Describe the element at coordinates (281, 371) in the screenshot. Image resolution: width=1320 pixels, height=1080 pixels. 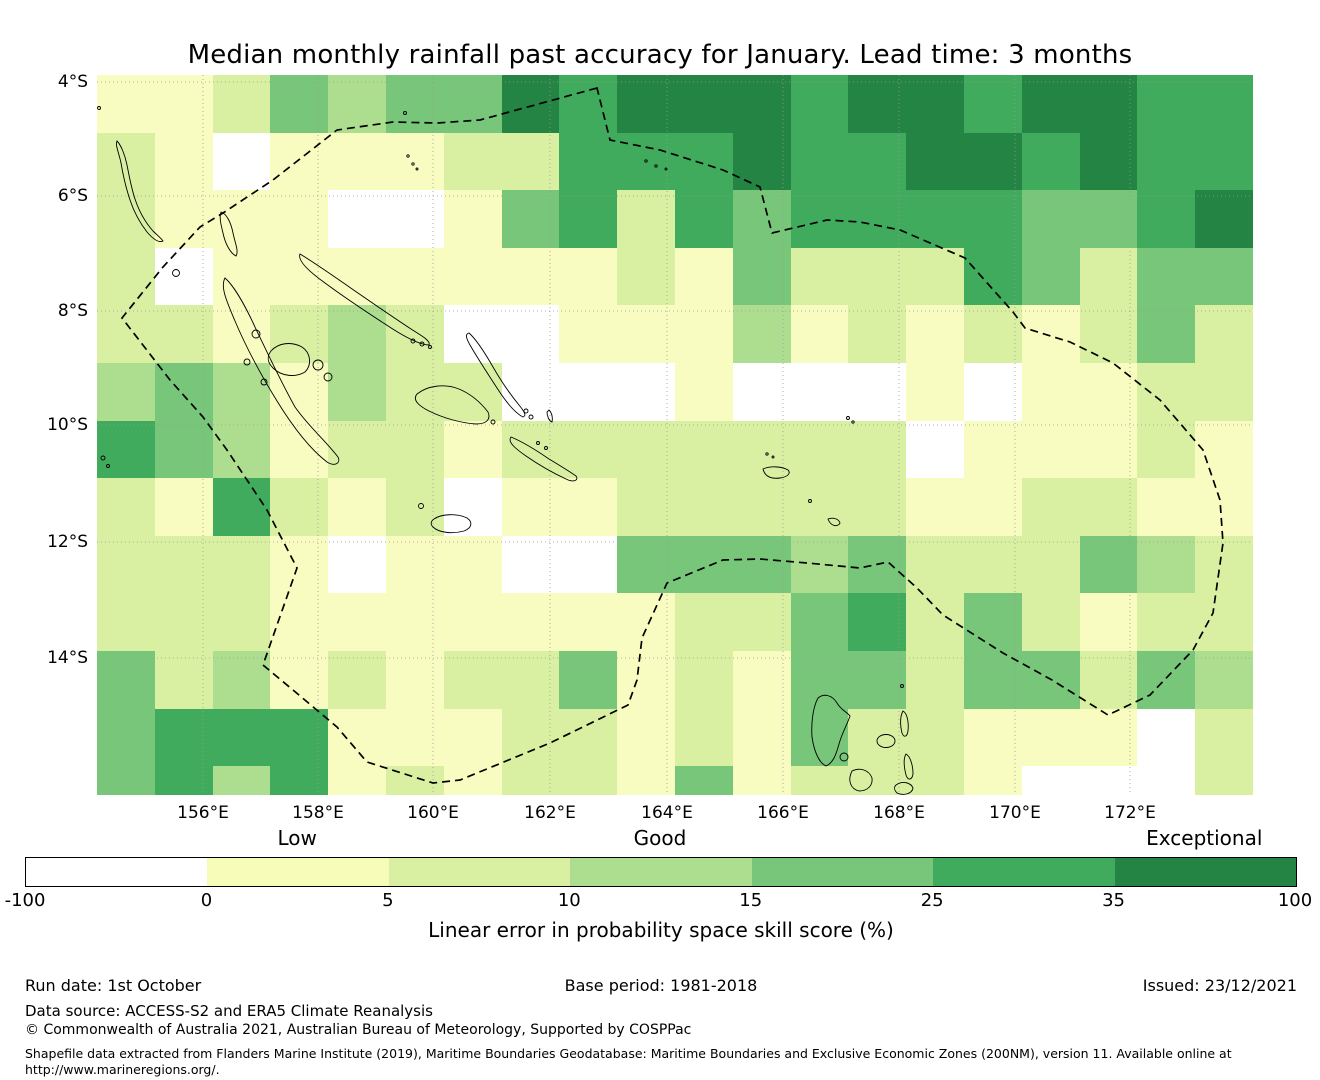
I see `coastline-bougainville` at that location.